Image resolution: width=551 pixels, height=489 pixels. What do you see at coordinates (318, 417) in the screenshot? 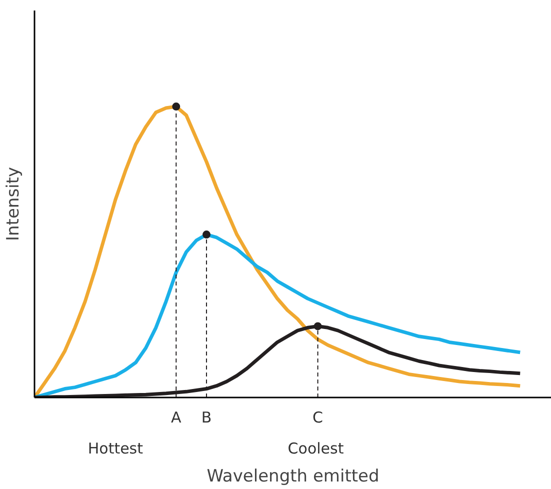
I see `x-tick-label: C` at bounding box center [318, 417].